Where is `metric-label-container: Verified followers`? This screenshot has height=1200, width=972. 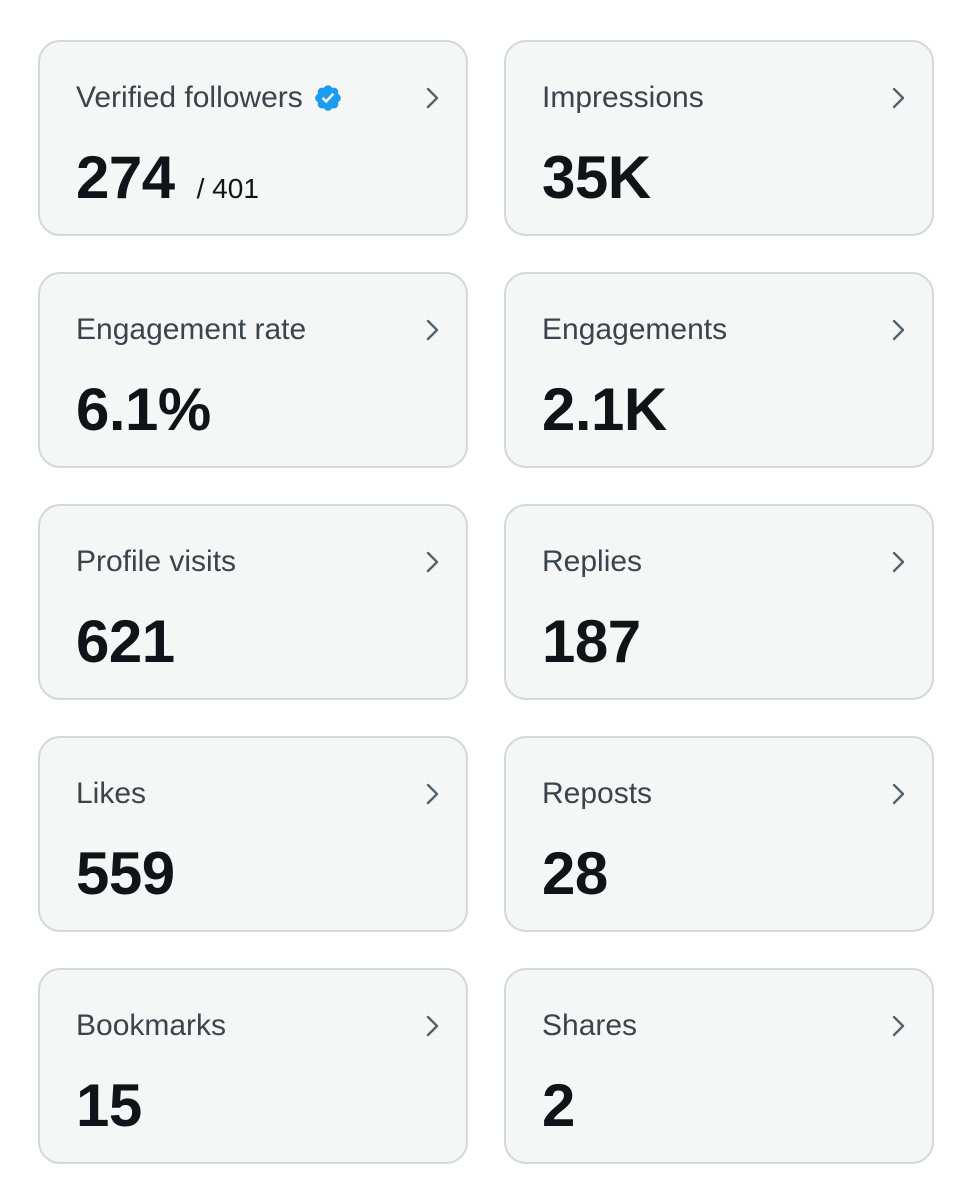
metric-label-container: Verified followers is located at coordinates (209, 98).